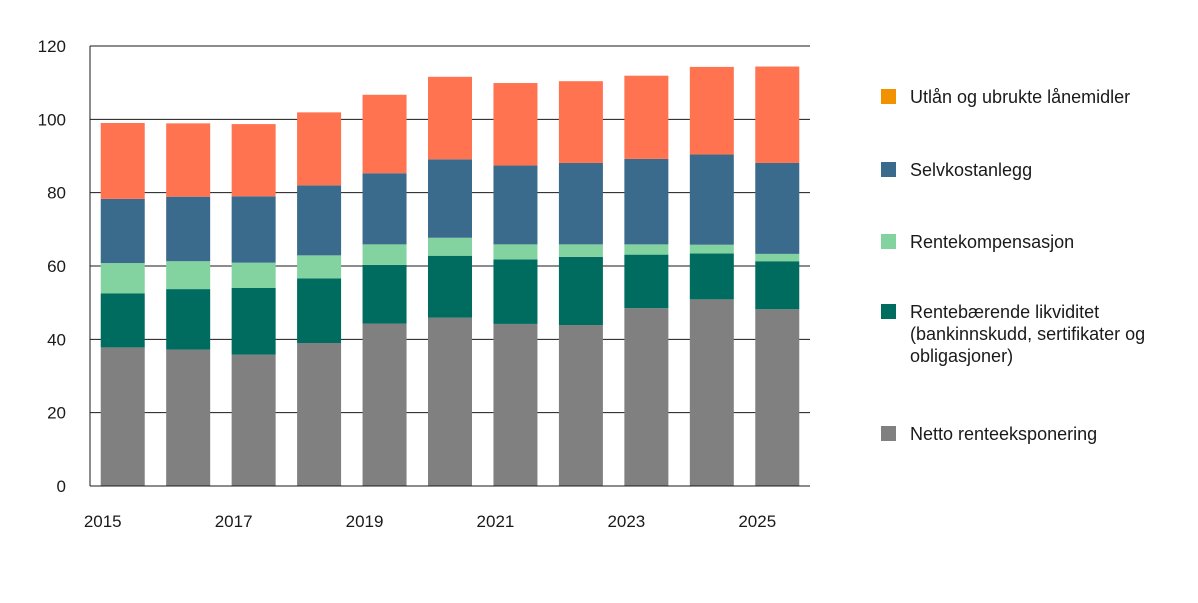 The height and width of the screenshot is (603, 1198). What do you see at coordinates (52, 46) in the screenshot?
I see `y-tick-label: 120` at bounding box center [52, 46].